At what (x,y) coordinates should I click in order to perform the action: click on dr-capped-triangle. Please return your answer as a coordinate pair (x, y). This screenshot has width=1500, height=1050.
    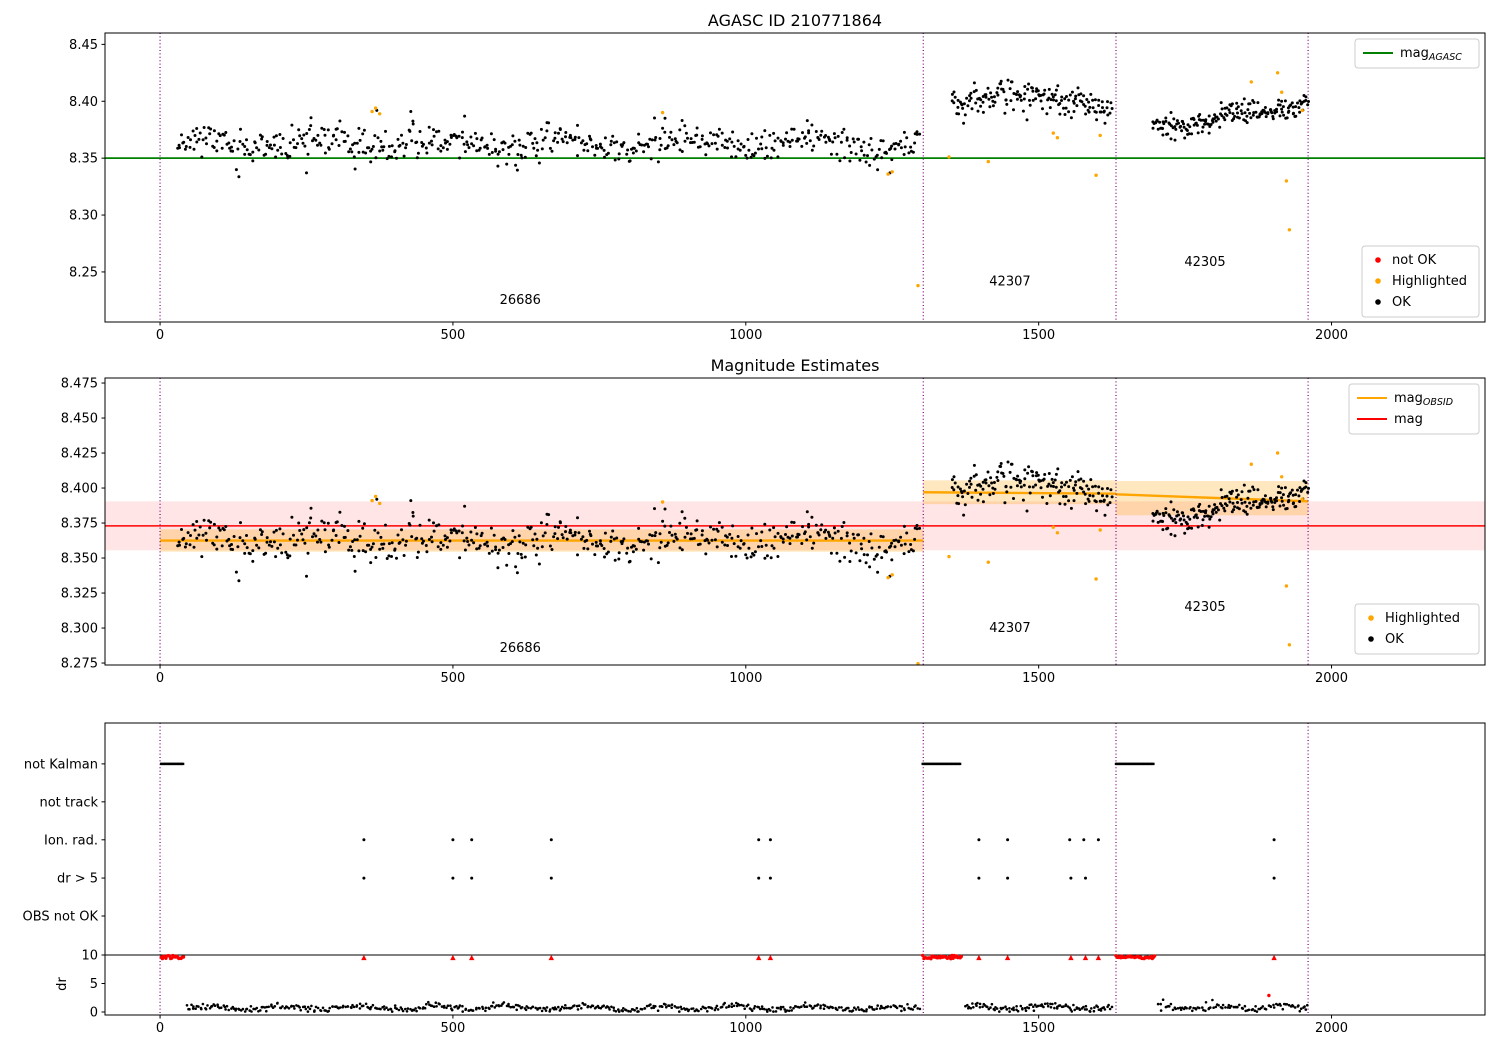
    Looking at the image, I should click on (1085, 957).